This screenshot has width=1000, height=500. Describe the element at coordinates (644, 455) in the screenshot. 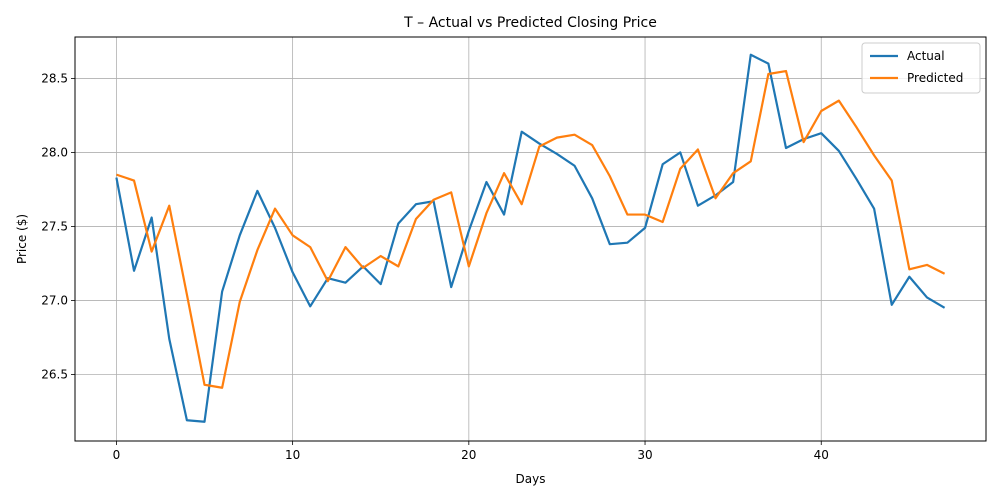

I see `x-tick-label: 30` at that location.